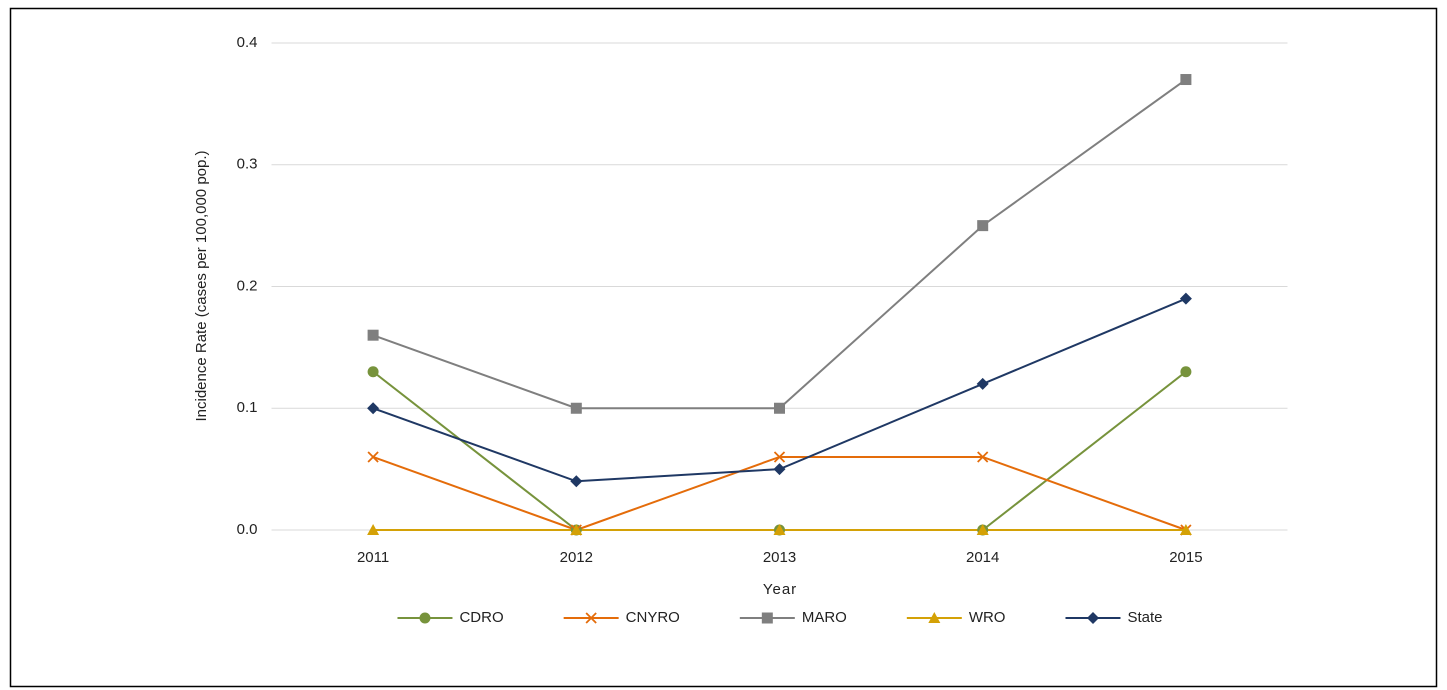 This screenshot has height=690, width=1447. What do you see at coordinates (653, 617) in the screenshot?
I see `legend-label: CNYRO` at bounding box center [653, 617].